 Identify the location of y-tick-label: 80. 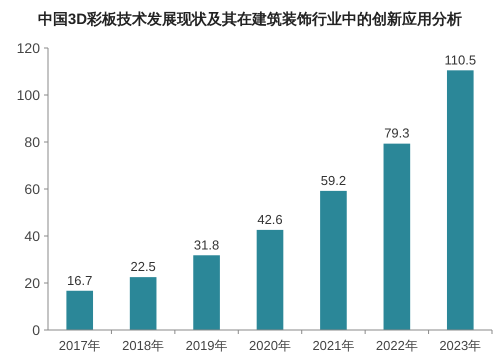
(32, 142).